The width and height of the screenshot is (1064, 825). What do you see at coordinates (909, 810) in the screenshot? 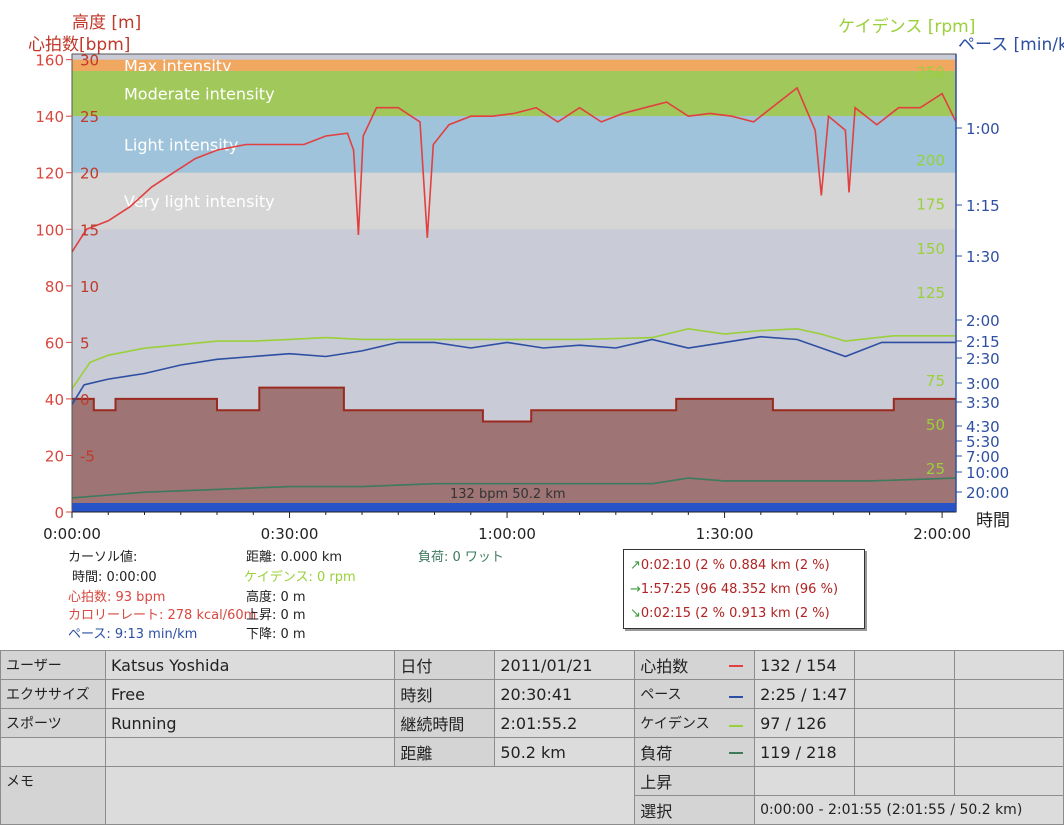
I see `selection-value: 0:00:00 - 2:01:55 (2:01:55 / 50.2 km)` at bounding box center [909, 810].